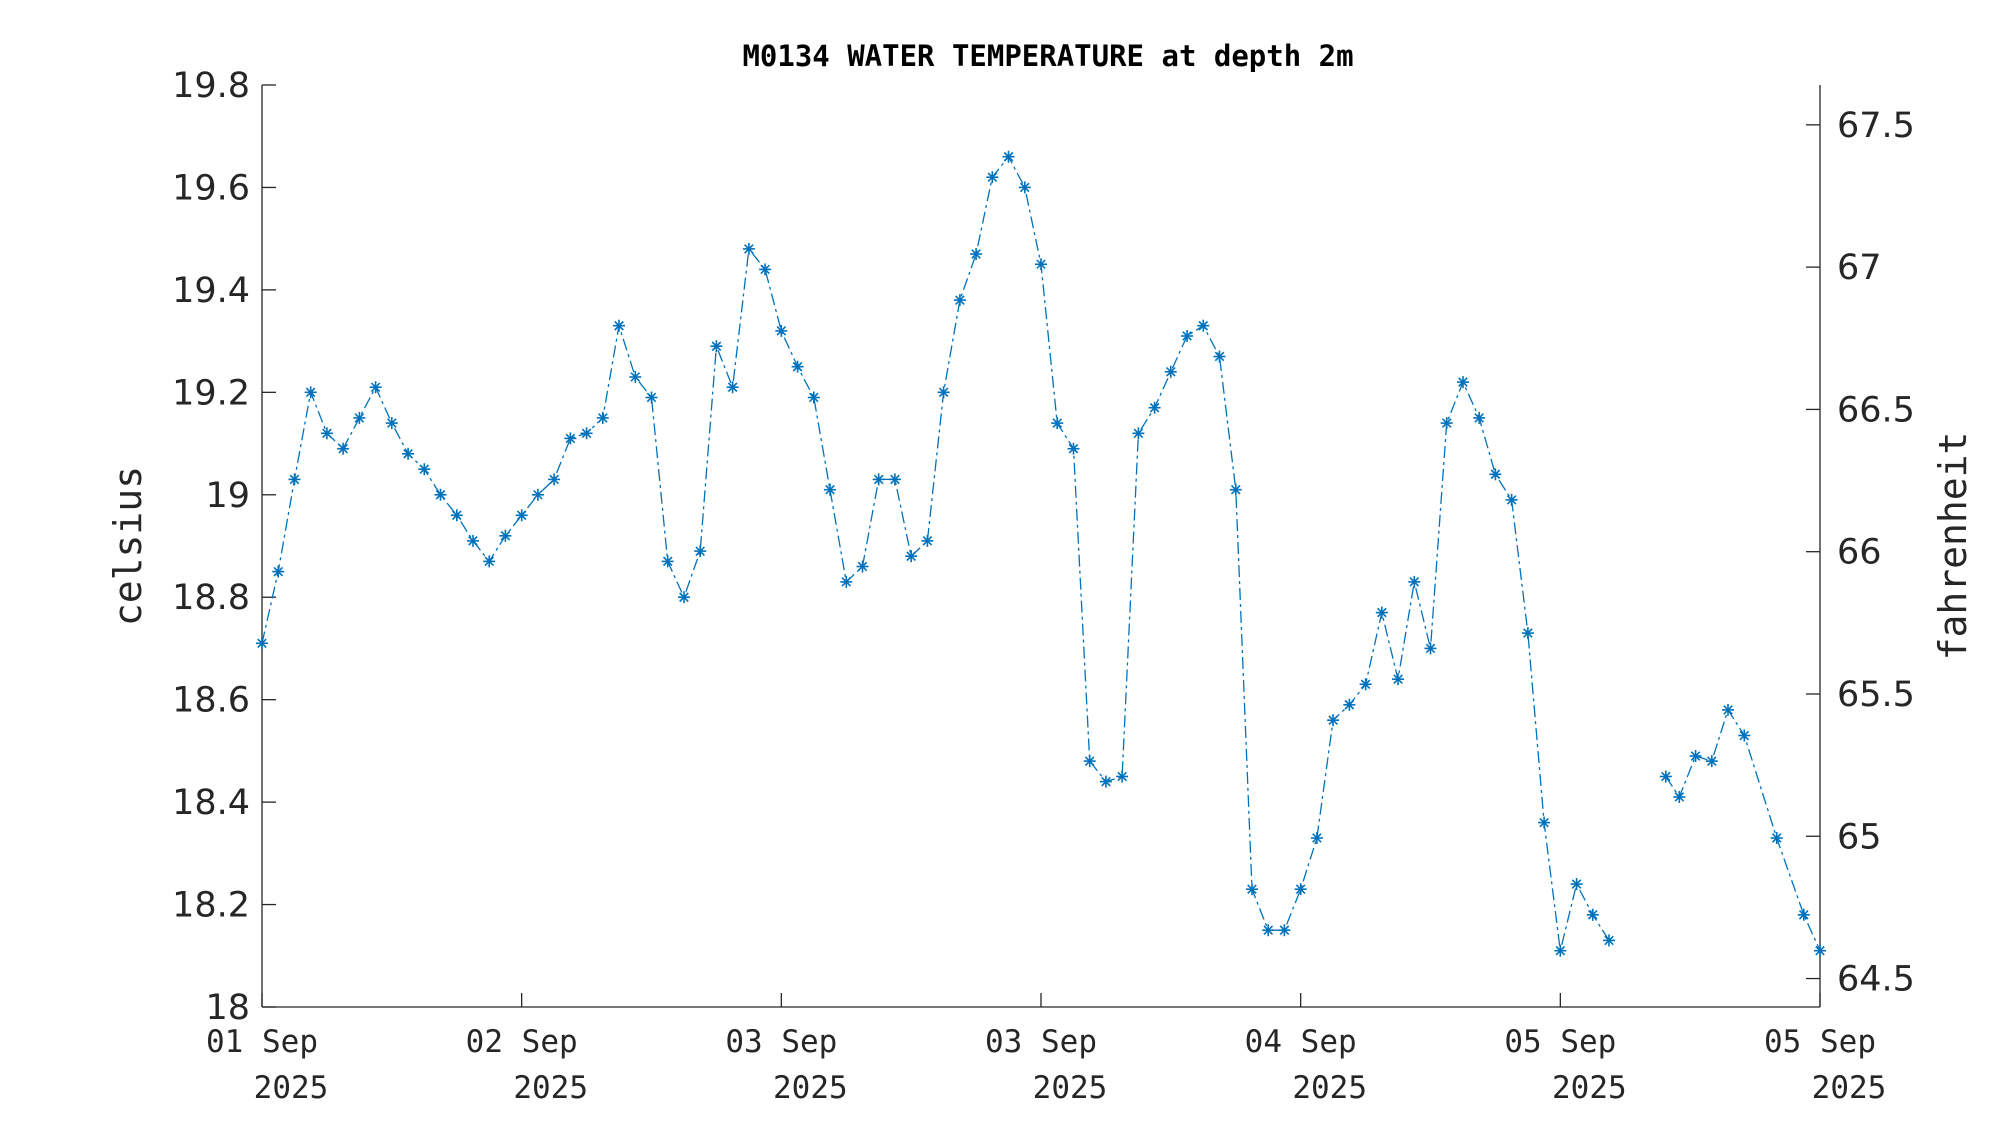 This screenshot has height=1125, width=2000. What do you see at coordinates (1859, 837) in the screenshot?
I see `y2-tick-label-1: 65` at bounding box center [1859, 837].